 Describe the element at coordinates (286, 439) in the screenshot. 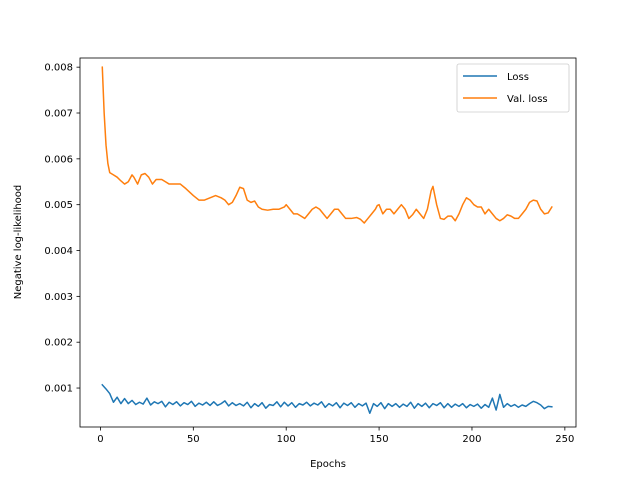

I see `x-tick-label: 100` at that location.